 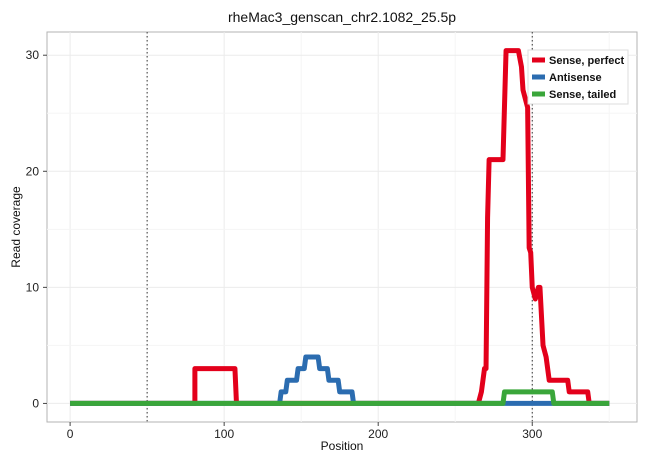 I want to click on y-tick-label: 30, so click(x=33, y=55).